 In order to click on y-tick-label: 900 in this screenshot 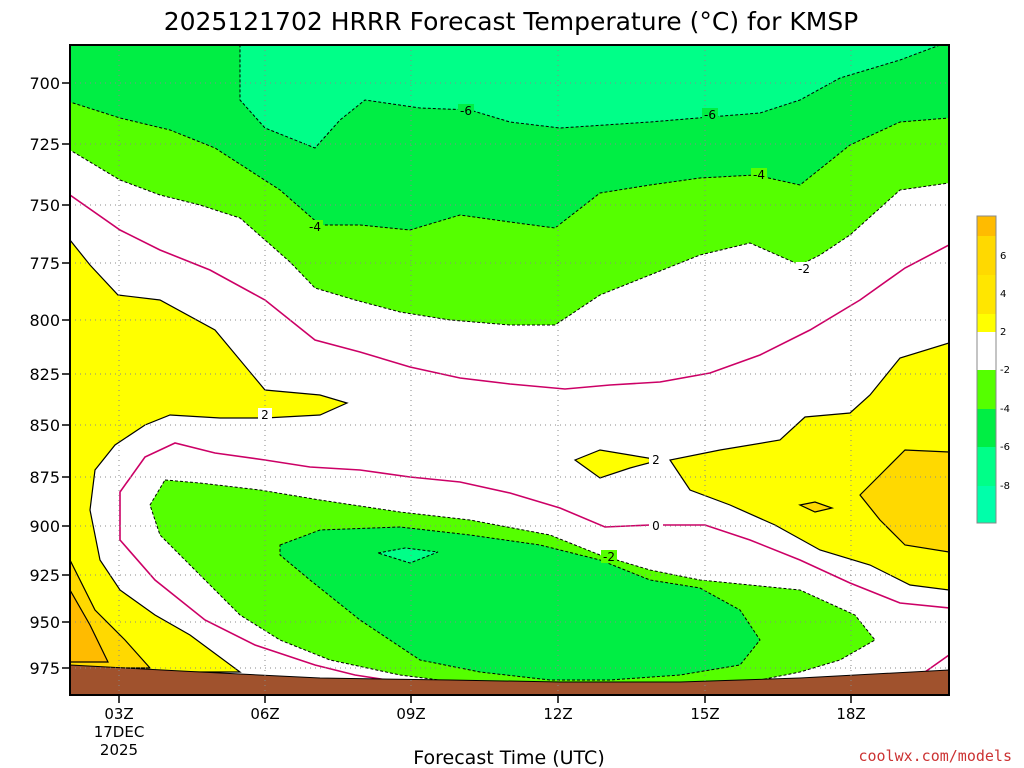, I will do `click(44, 526)`.